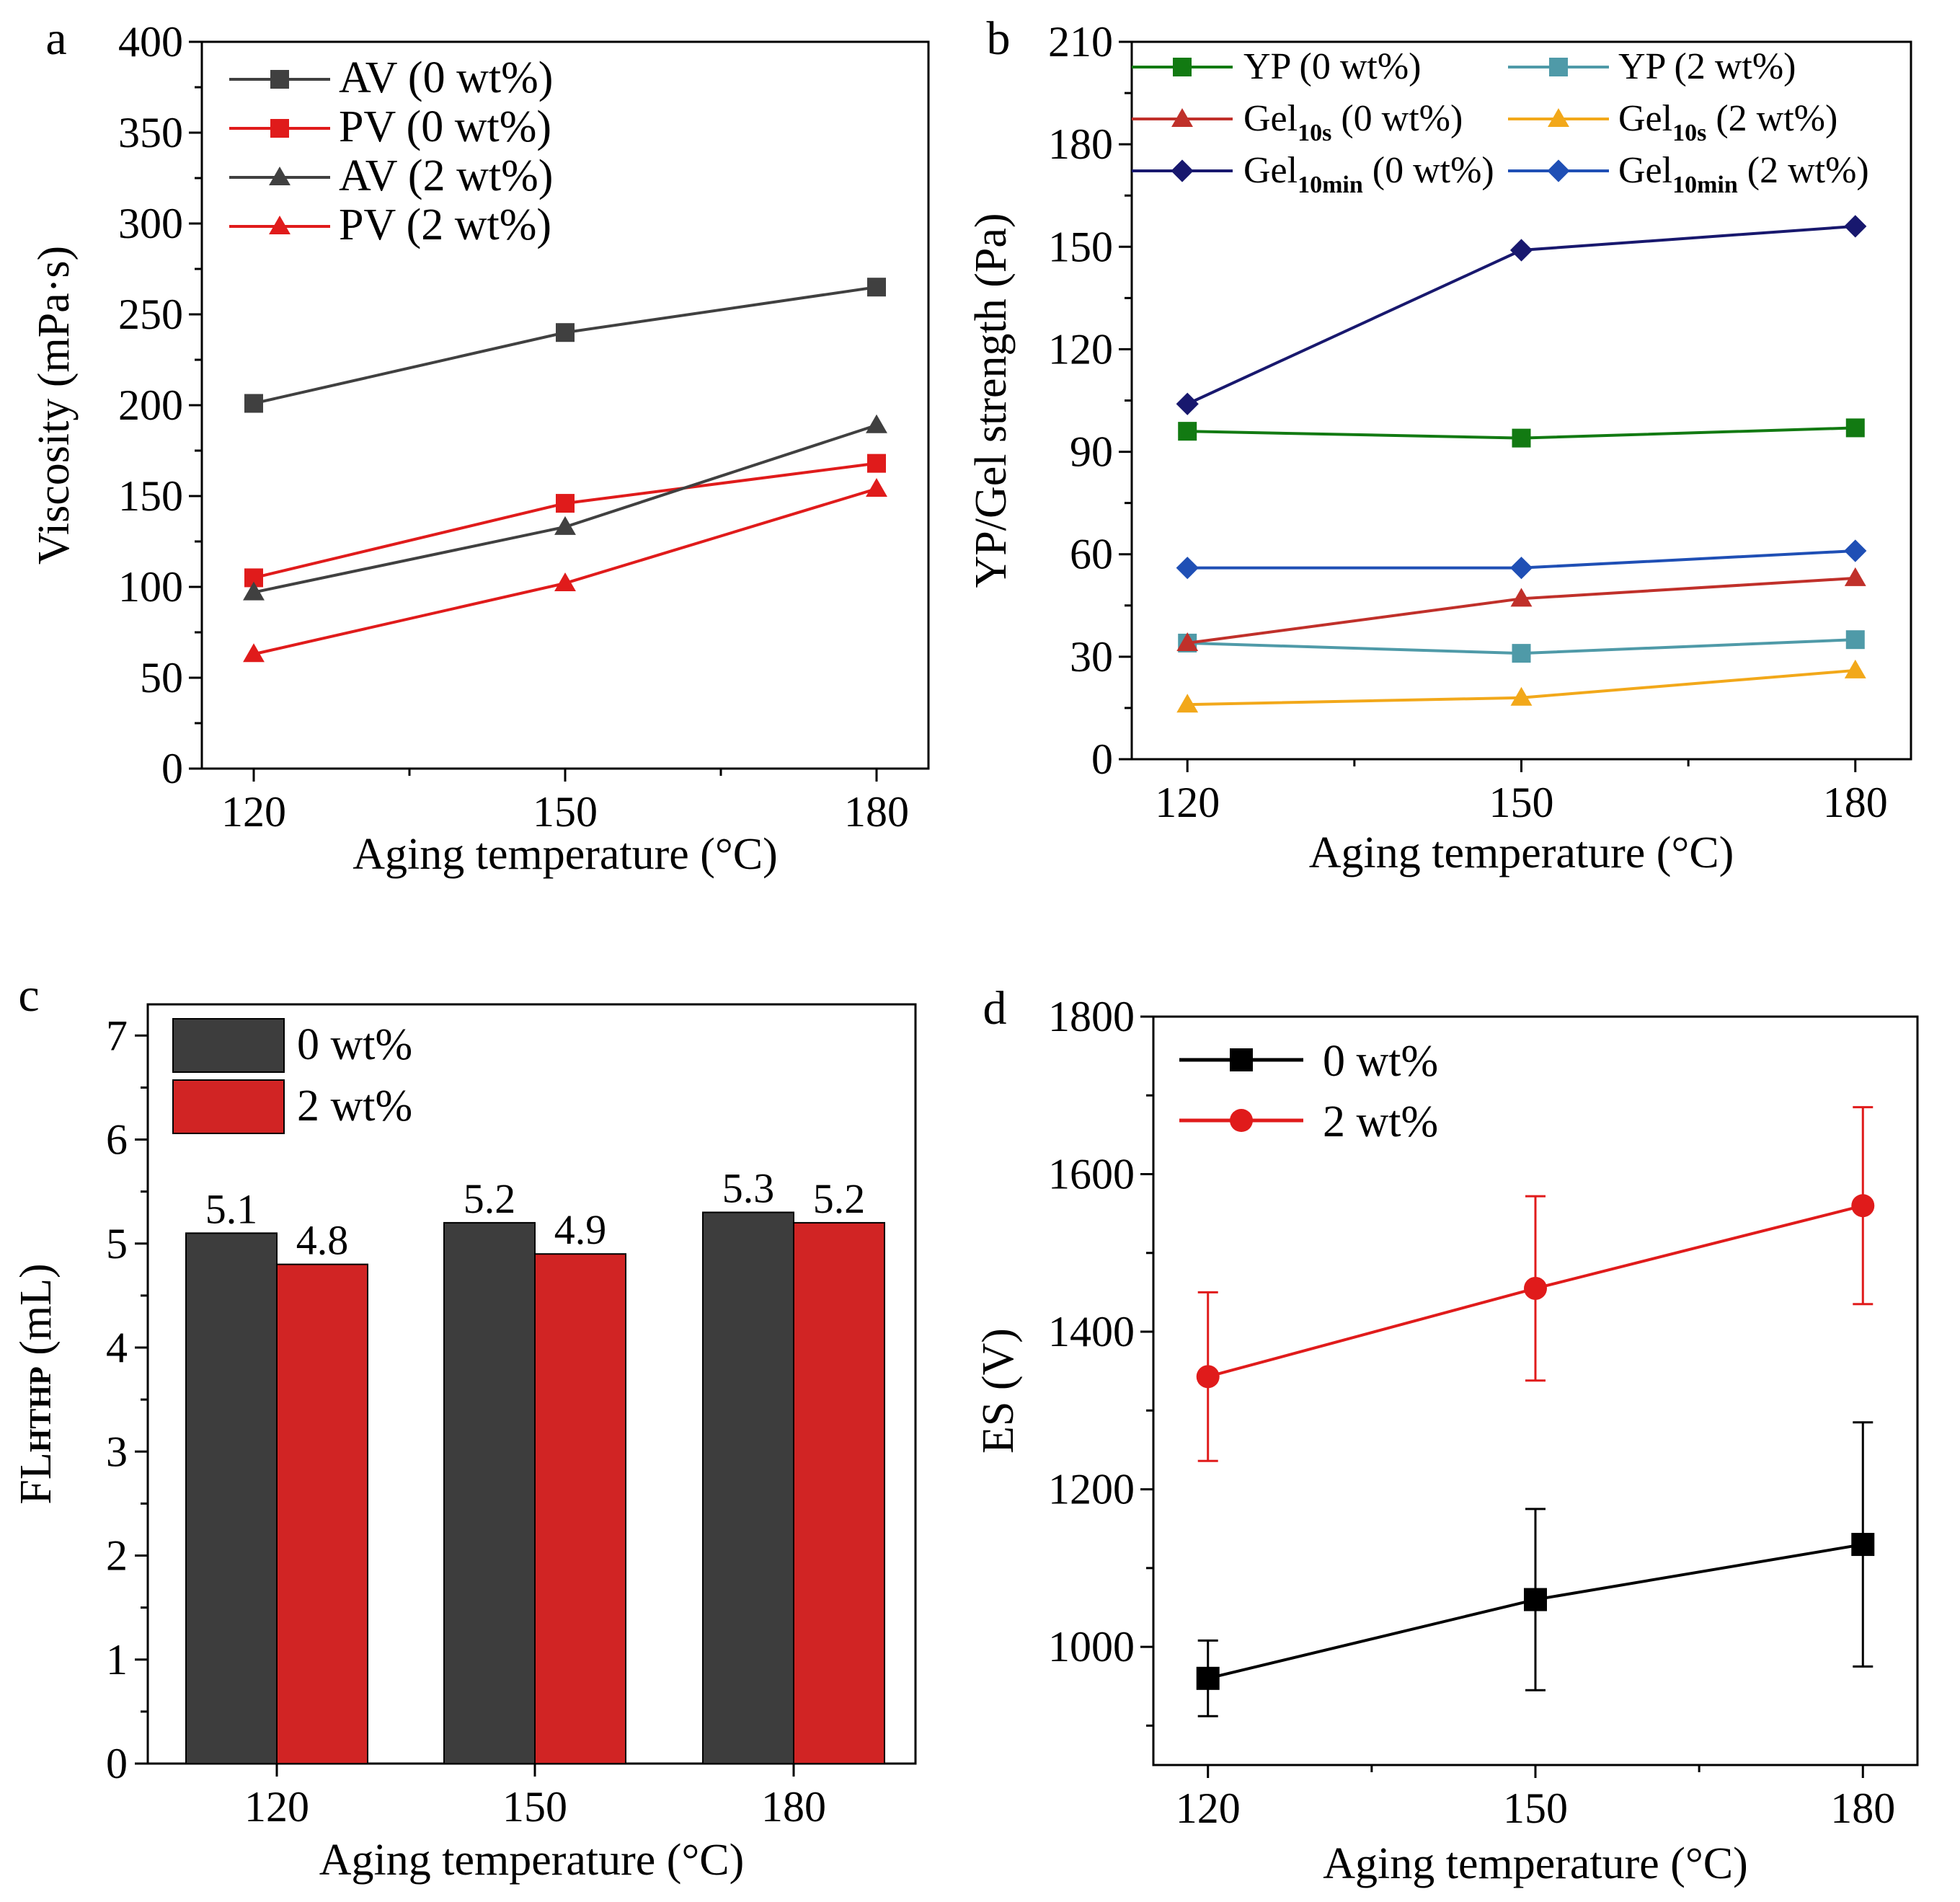 The image size is (1960, 1902). Describe the element at coordinates (28, 996) in the screenshot. I see `panel-label: c` at that location.